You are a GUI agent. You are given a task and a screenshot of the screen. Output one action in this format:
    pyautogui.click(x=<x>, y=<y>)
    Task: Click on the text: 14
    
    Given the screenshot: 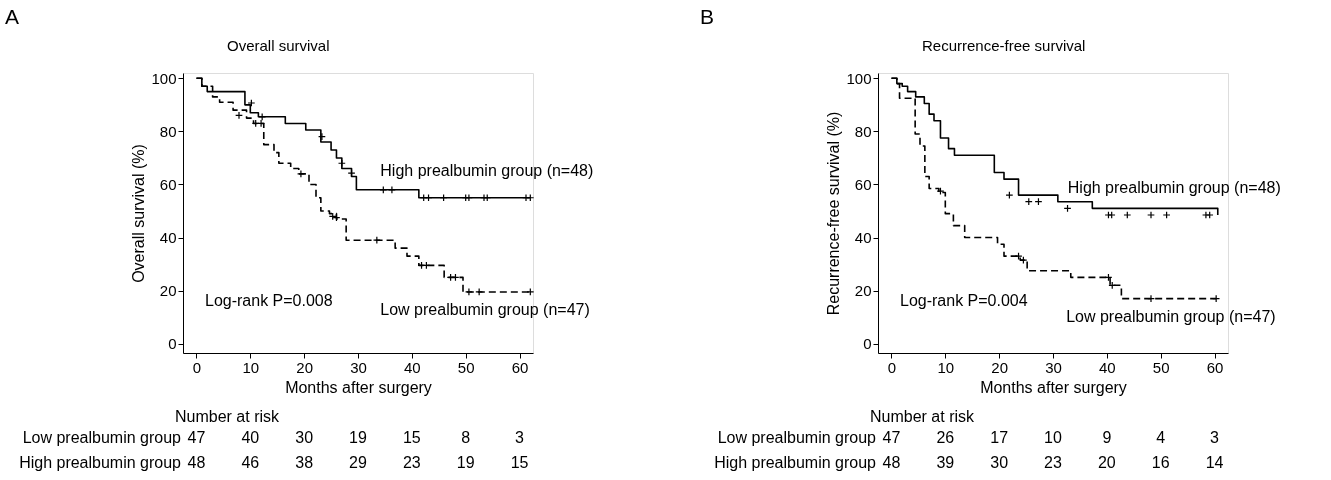 What is the action you would take?
    pyautogui.click(x=1214, y=462)
    